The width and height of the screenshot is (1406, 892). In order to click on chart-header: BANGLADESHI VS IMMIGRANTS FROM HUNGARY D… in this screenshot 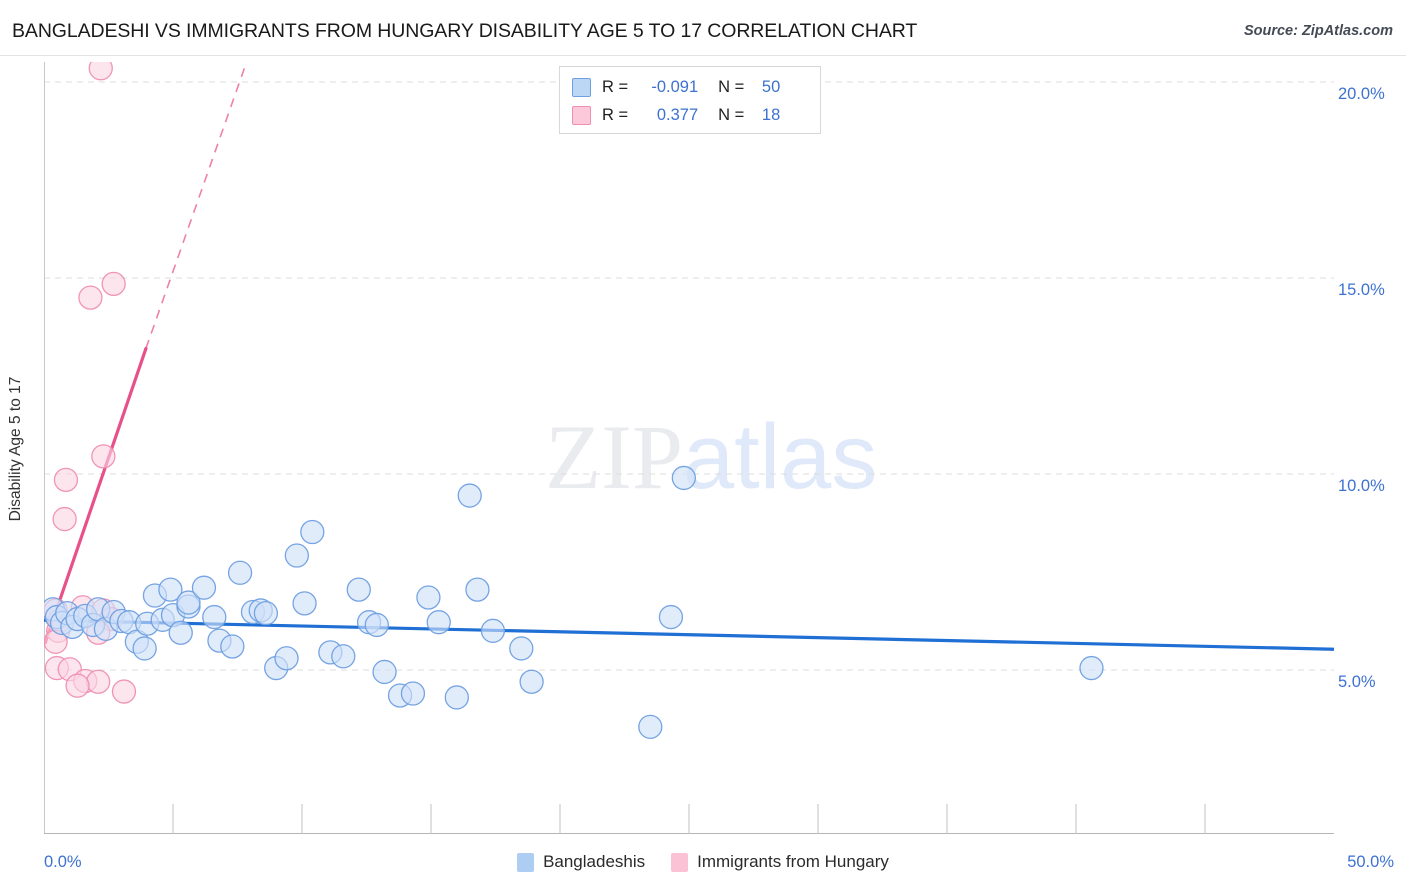, I will do `click(703, 28)`.